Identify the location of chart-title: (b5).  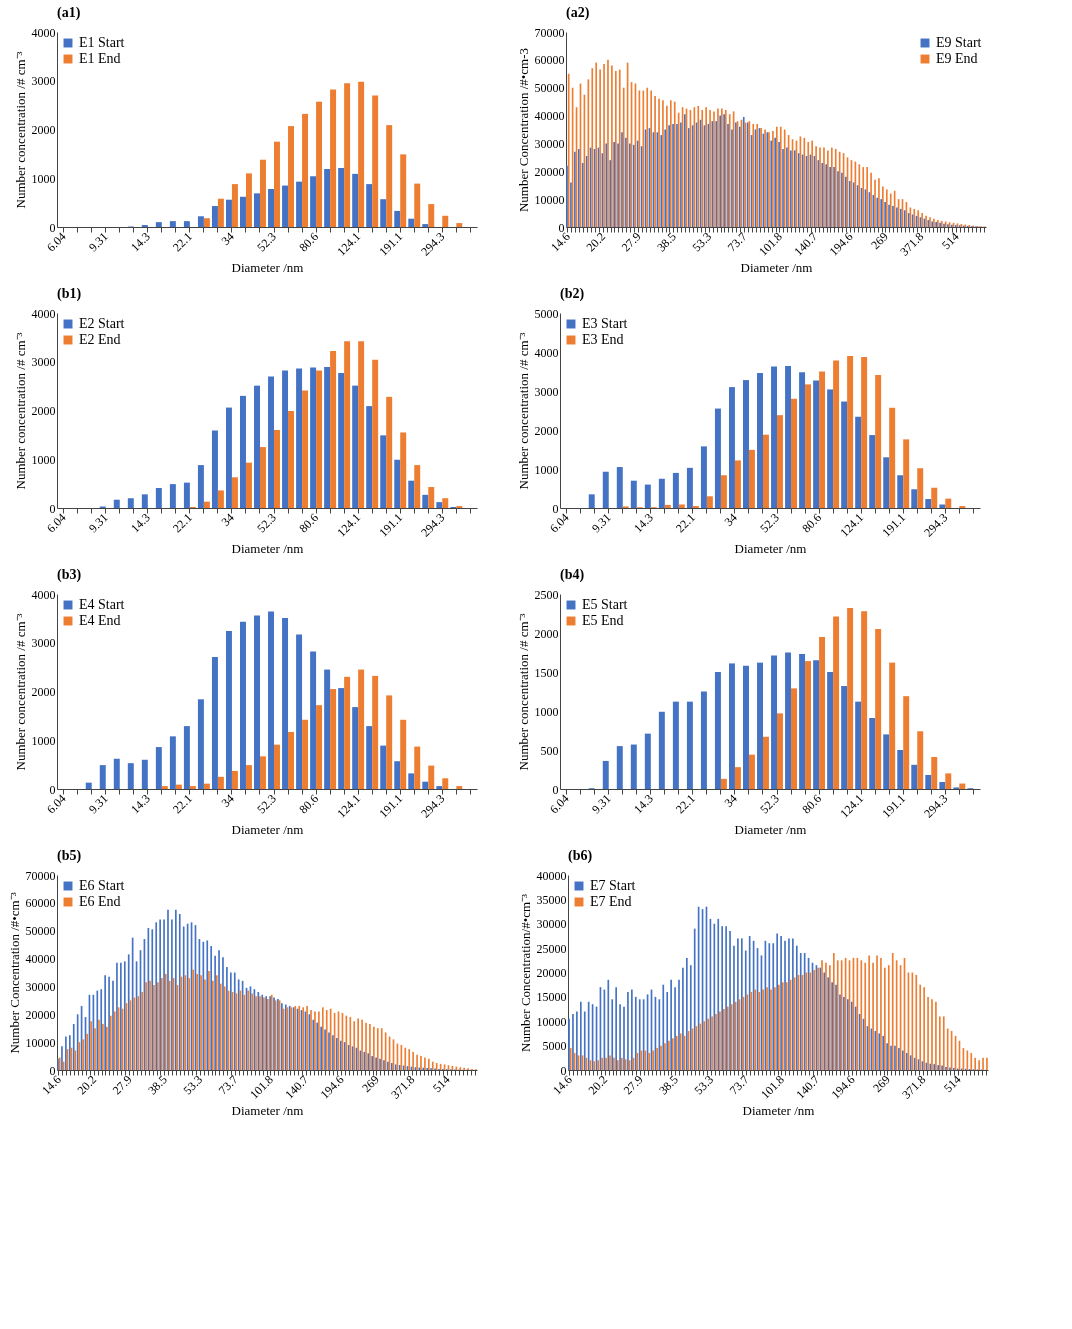
(69, 856).